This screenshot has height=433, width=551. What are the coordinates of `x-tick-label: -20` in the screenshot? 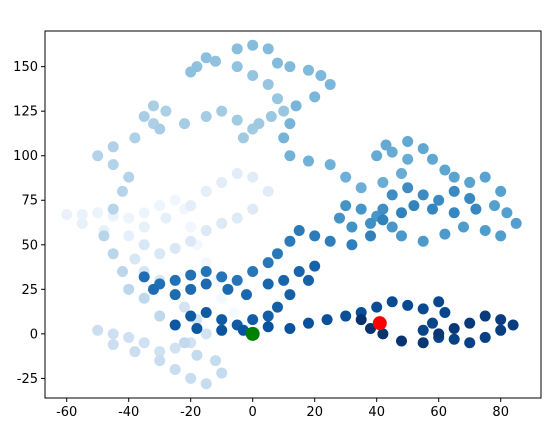 It's located at (190, 412).